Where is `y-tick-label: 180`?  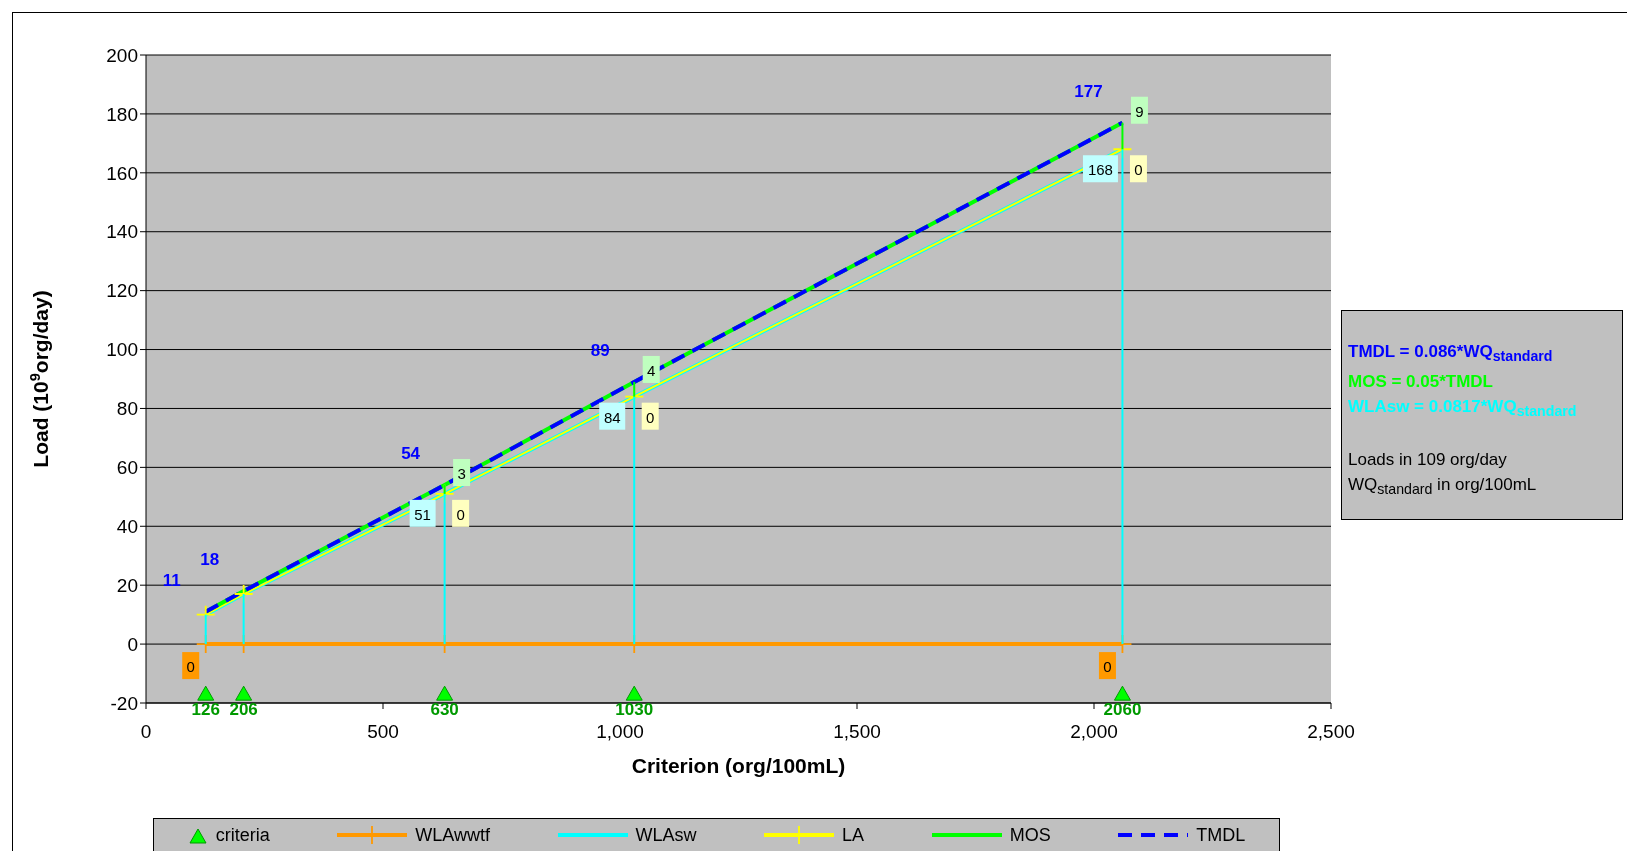
y-tick-label: 180 is located at coordinates (122, 114).